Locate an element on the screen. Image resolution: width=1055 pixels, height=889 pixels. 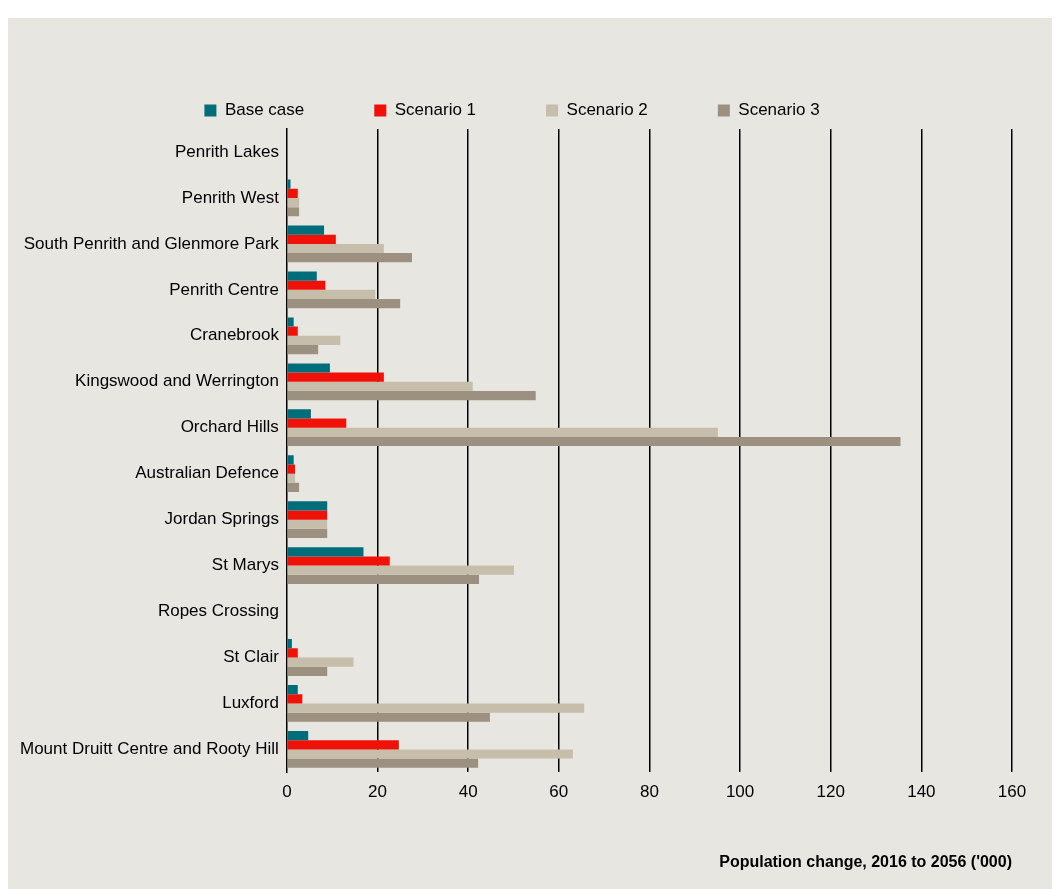
legend-label: Scenario 2 is located at coordinates (607, 110).